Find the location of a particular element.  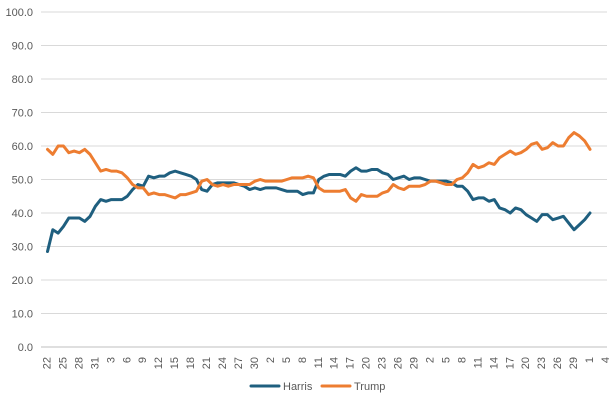

x-tick-label: 30 is located at coordinates (255, 363).